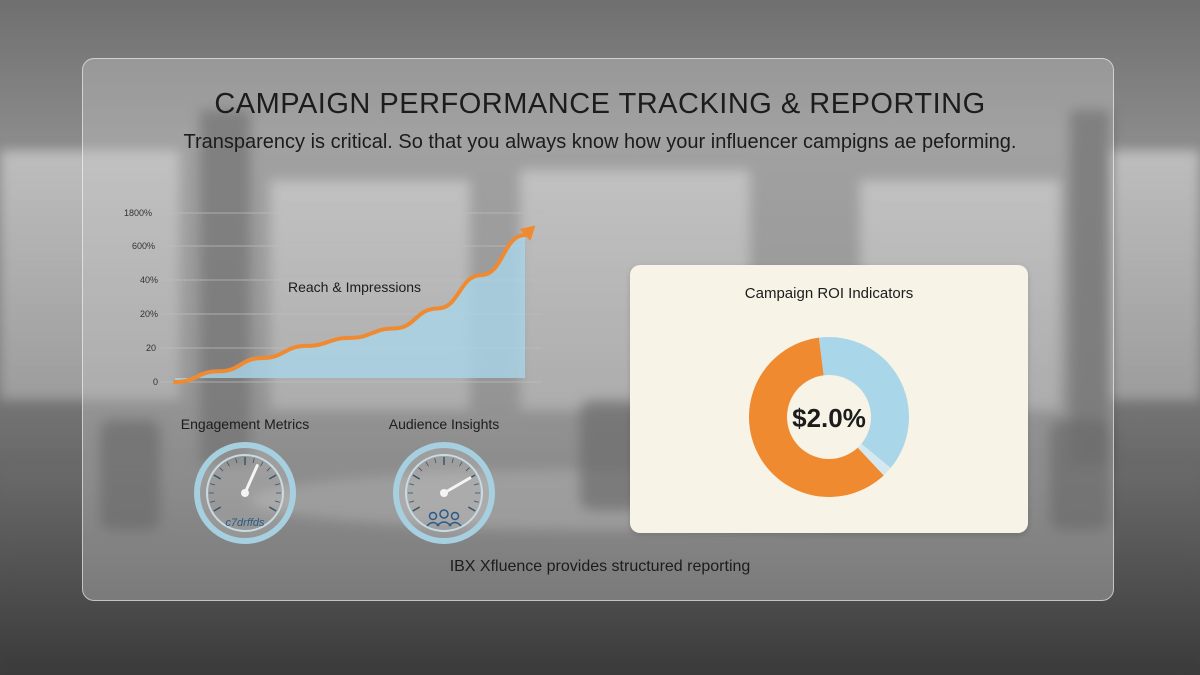  Describe the element at coordinates (527, 233) in the screenshot. I see `arrow-head-icon` at that location.